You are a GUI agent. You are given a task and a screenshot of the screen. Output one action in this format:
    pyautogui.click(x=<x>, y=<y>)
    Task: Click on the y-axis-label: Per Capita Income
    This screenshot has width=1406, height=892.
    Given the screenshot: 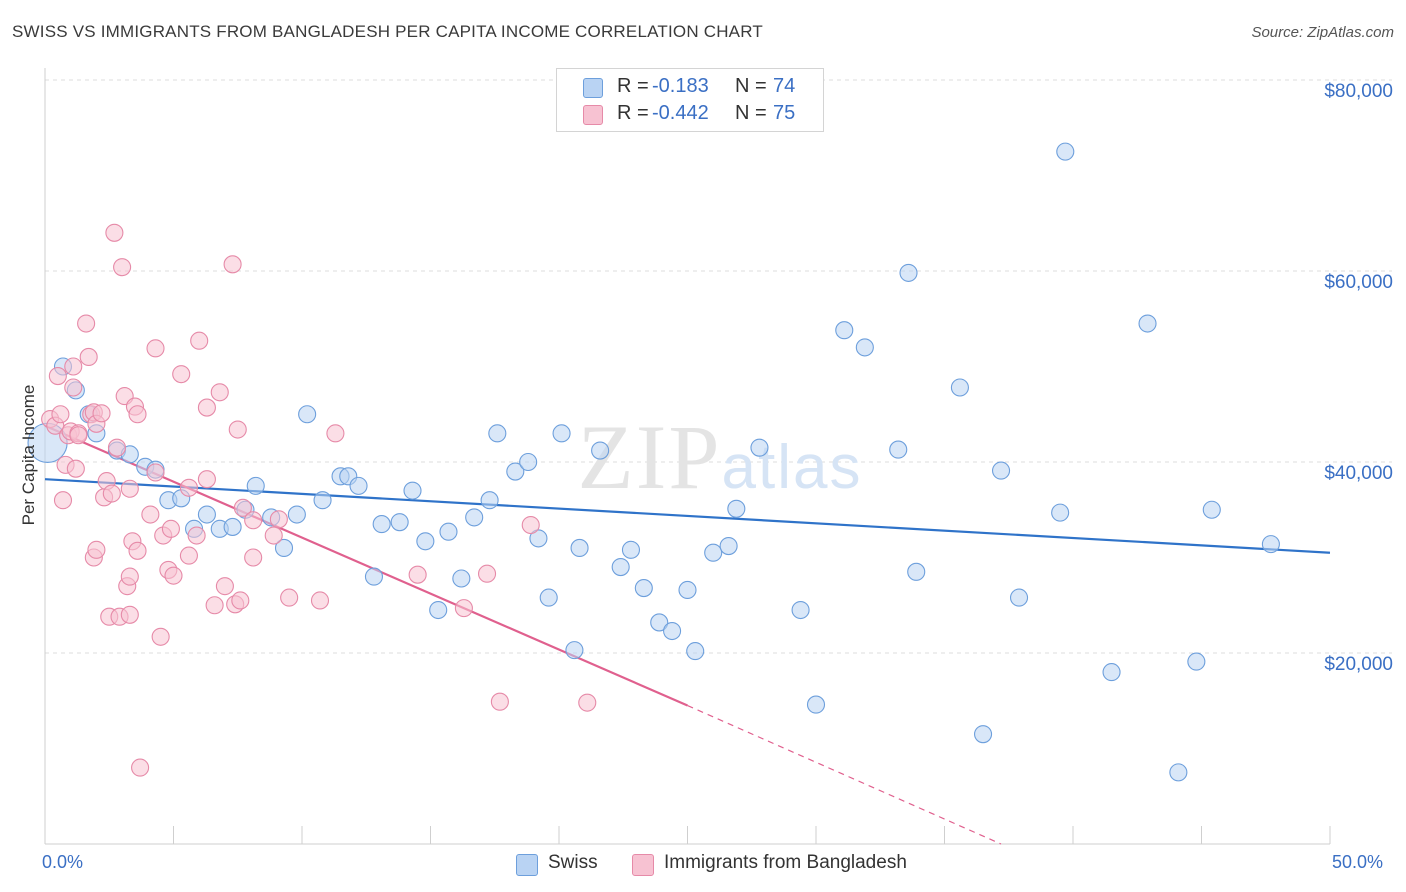 What is the action you would take?
    pyautogui.click(x=28, y=455)
    